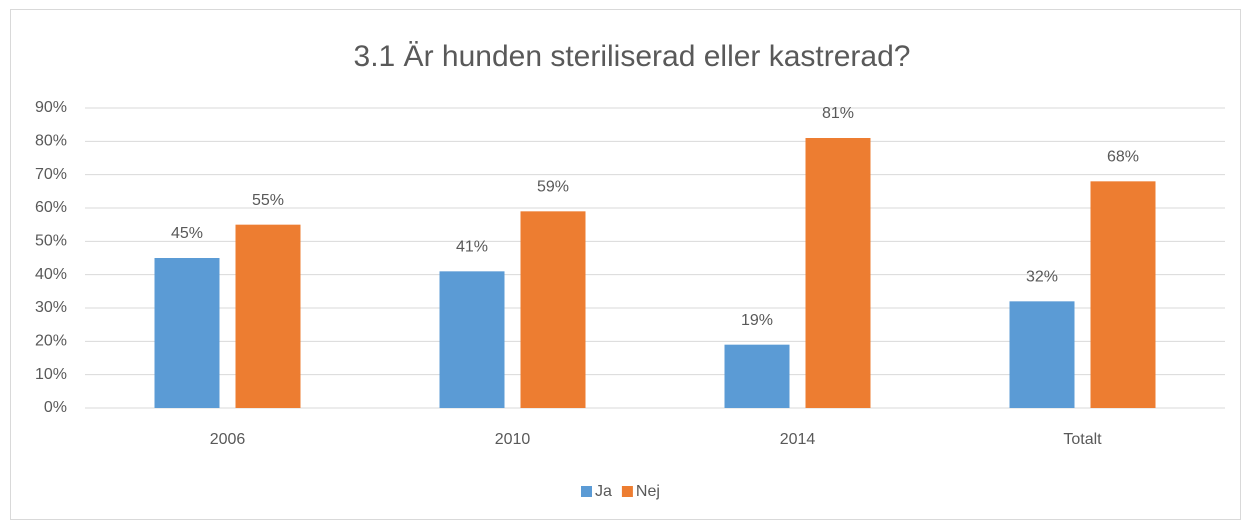  What do you see at coordinates (228, 439) in the screenshot?
I see `x-tick-label: 2006` at bounding box center [228, 439].